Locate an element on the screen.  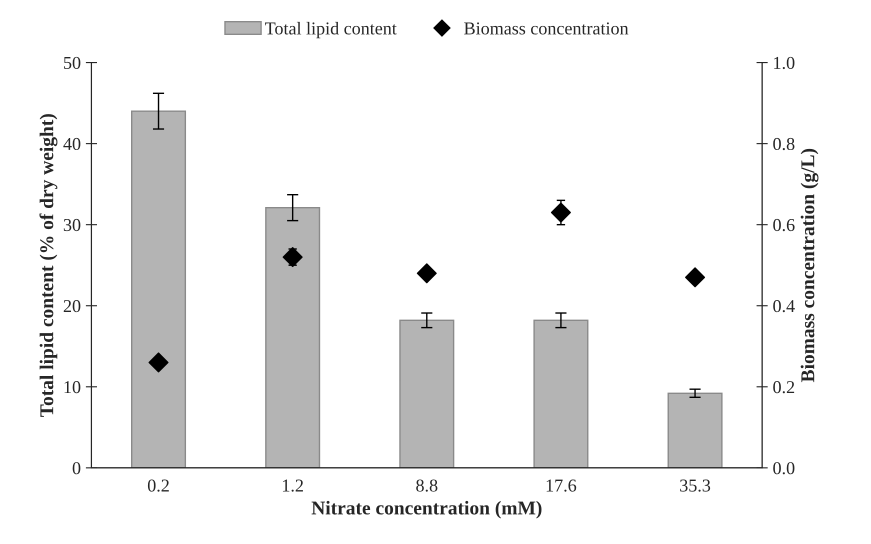
y-tick-label: 40 is located at coordinates (71, 144).